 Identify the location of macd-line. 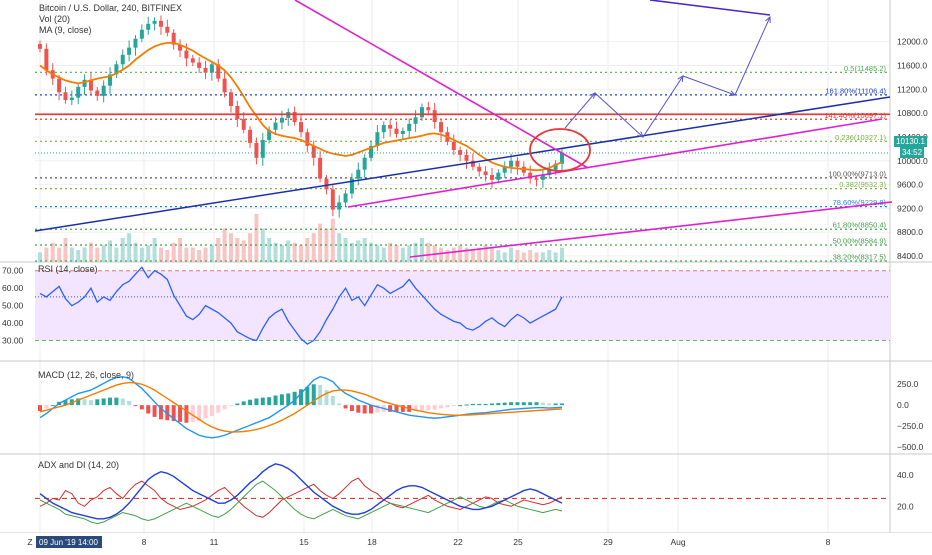
(301, 407).